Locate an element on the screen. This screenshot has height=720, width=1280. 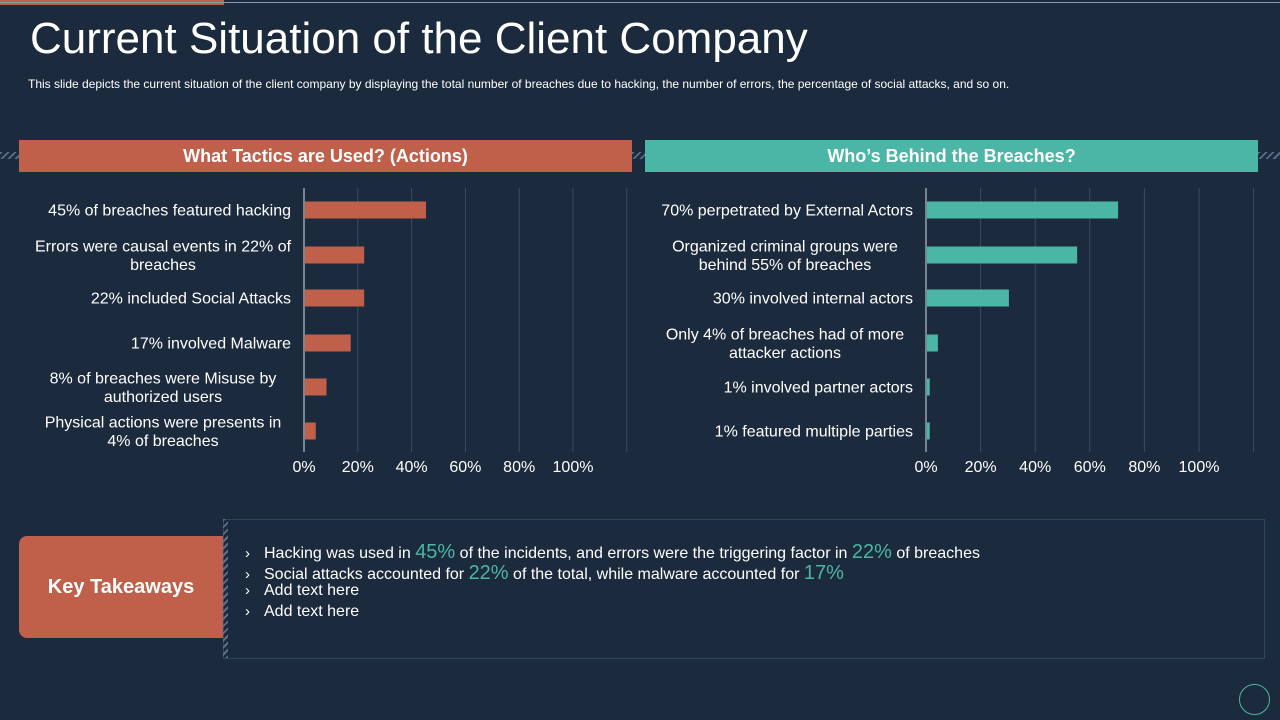
actors-category-label: Only 4% of breaches had of more is located at coordinates (785, 334).